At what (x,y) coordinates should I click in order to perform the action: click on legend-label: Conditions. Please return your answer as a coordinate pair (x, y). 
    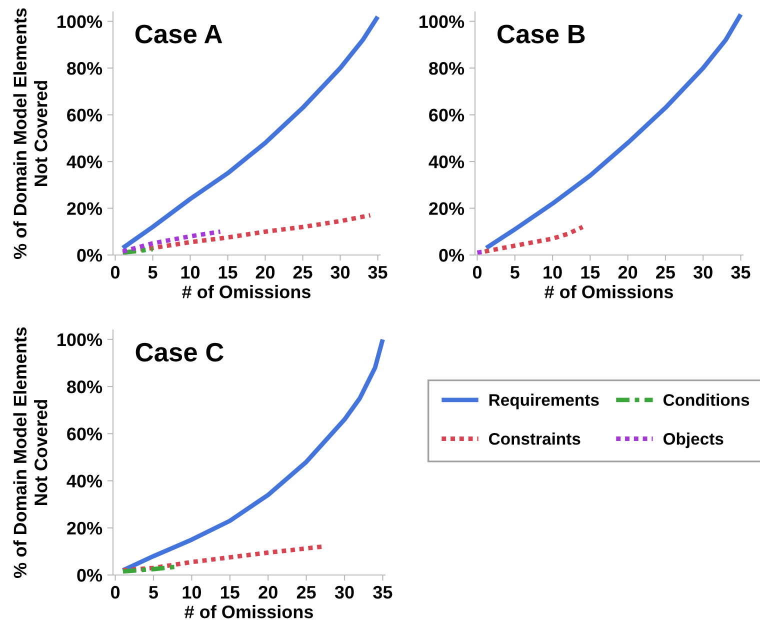
    Looking at the image, I should click on (706, 400).